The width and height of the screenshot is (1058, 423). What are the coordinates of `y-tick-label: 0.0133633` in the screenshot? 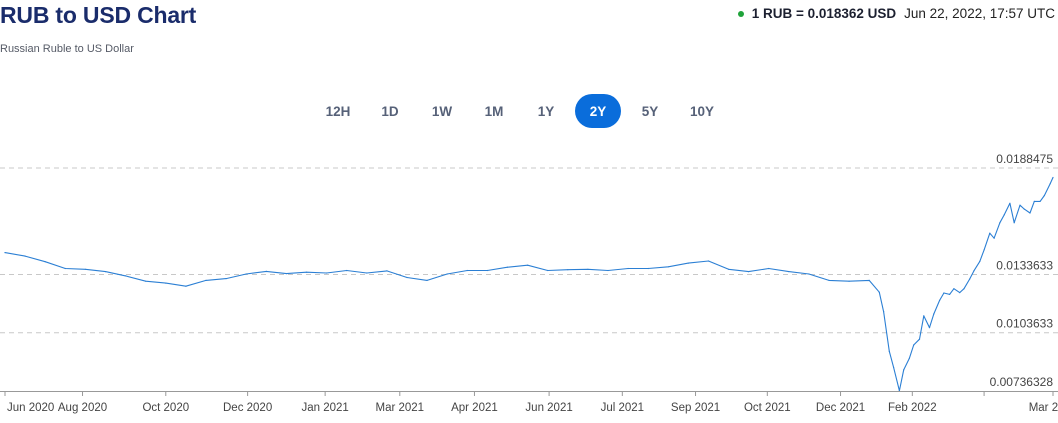 It's located at (1024, 265).